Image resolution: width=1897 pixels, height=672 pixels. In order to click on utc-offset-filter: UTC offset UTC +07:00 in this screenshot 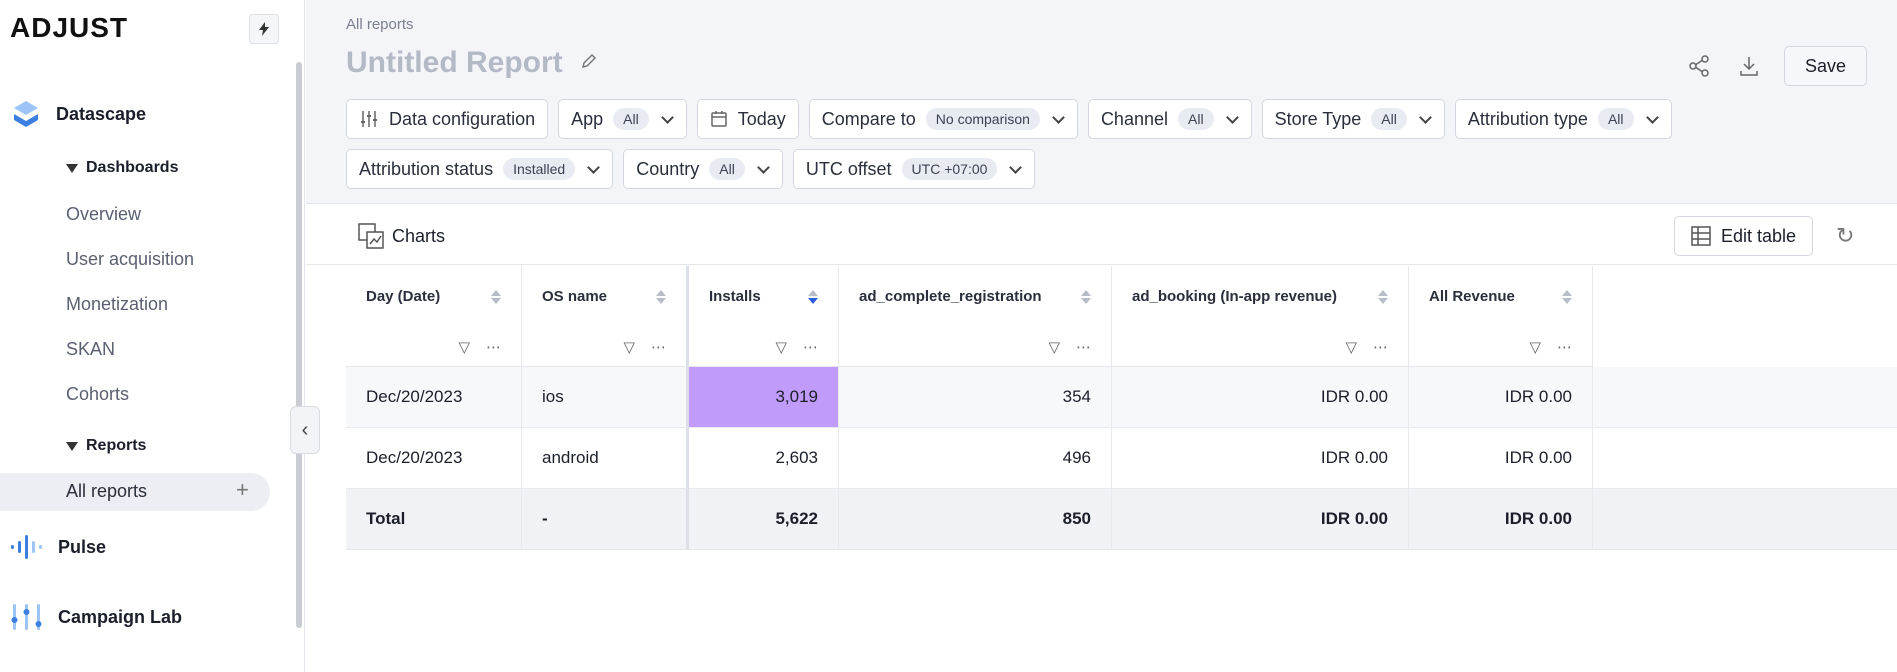, I will do `click(914, 169)`.